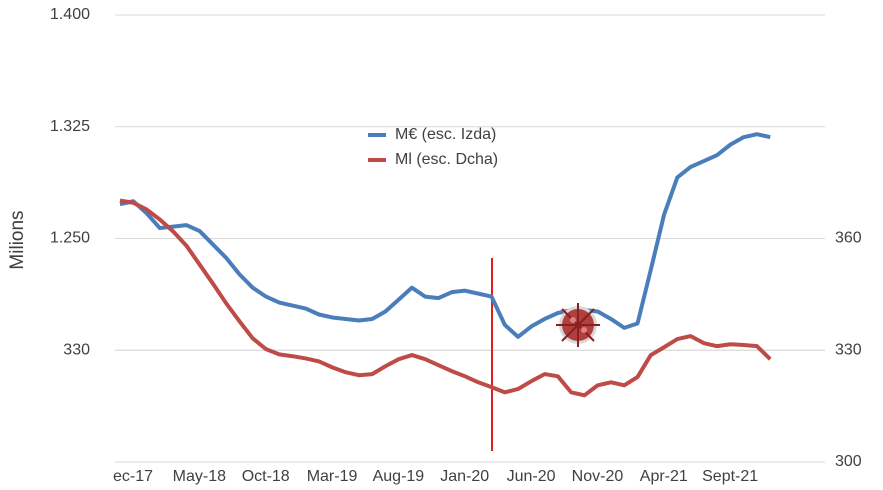  What do you see at coordinates (332, 476) in the screenshot?
I see `x-tick-label: Mar-19` at bounding box center [332, 476].